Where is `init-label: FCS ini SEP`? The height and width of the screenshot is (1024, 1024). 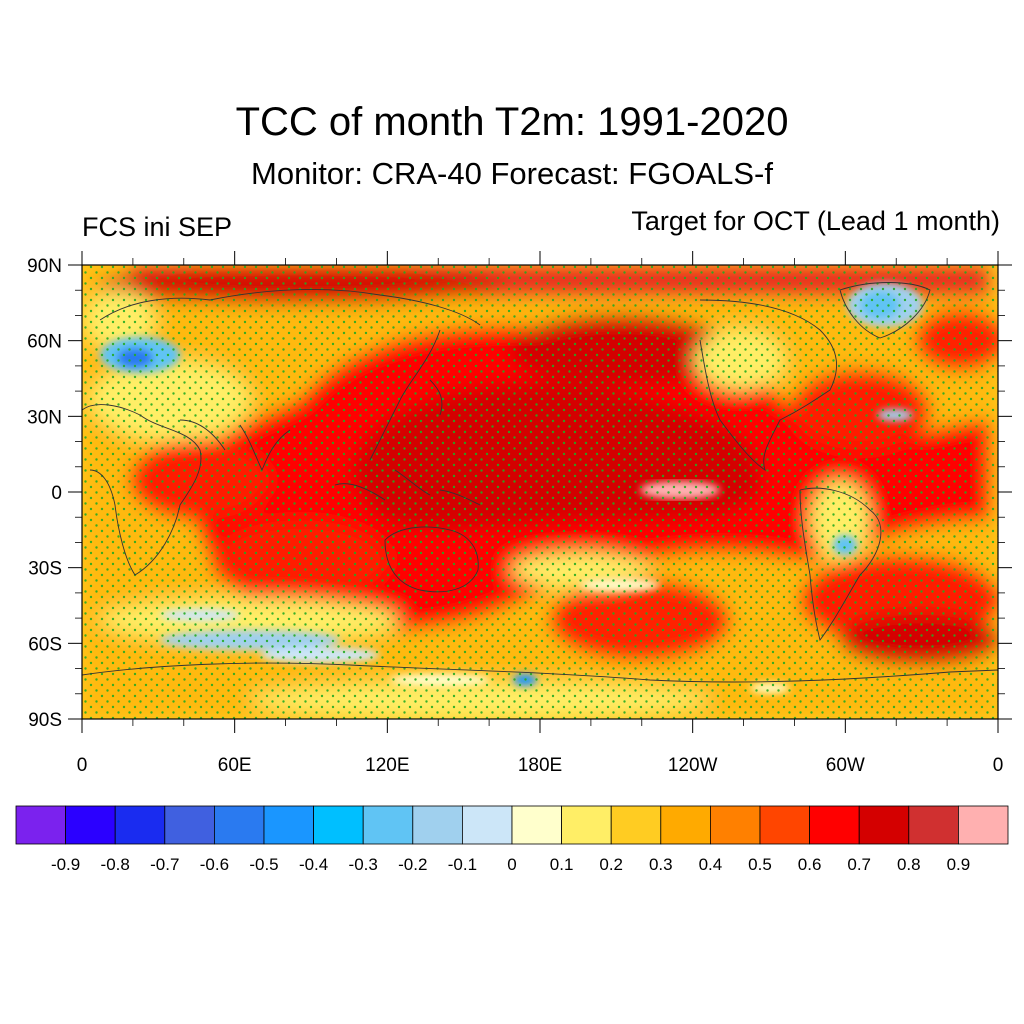 init-label: FCS ini SEP is located at coordinates (157, 227).